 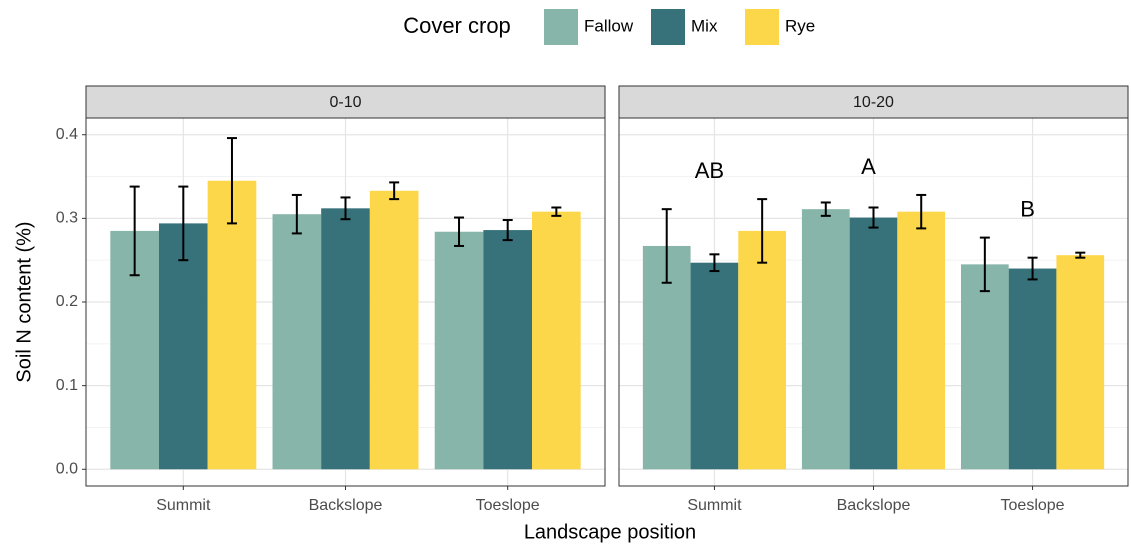 What do you see at coordinates (709, 170) in the screenshot?
I see `significance-letter: AB` at bounding box center [709, 170].